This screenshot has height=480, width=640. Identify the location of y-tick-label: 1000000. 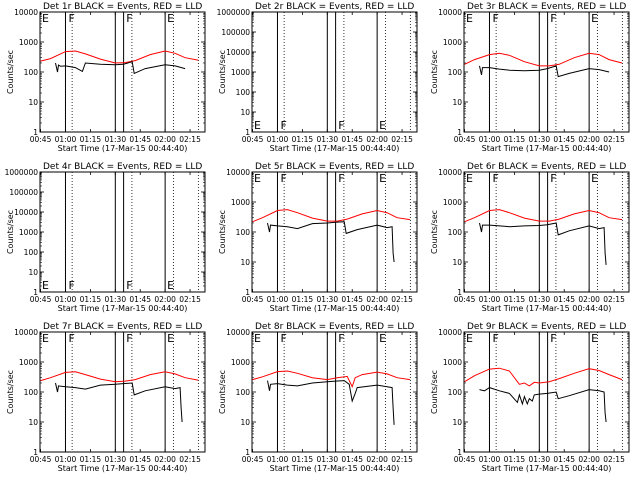
(22, 172).